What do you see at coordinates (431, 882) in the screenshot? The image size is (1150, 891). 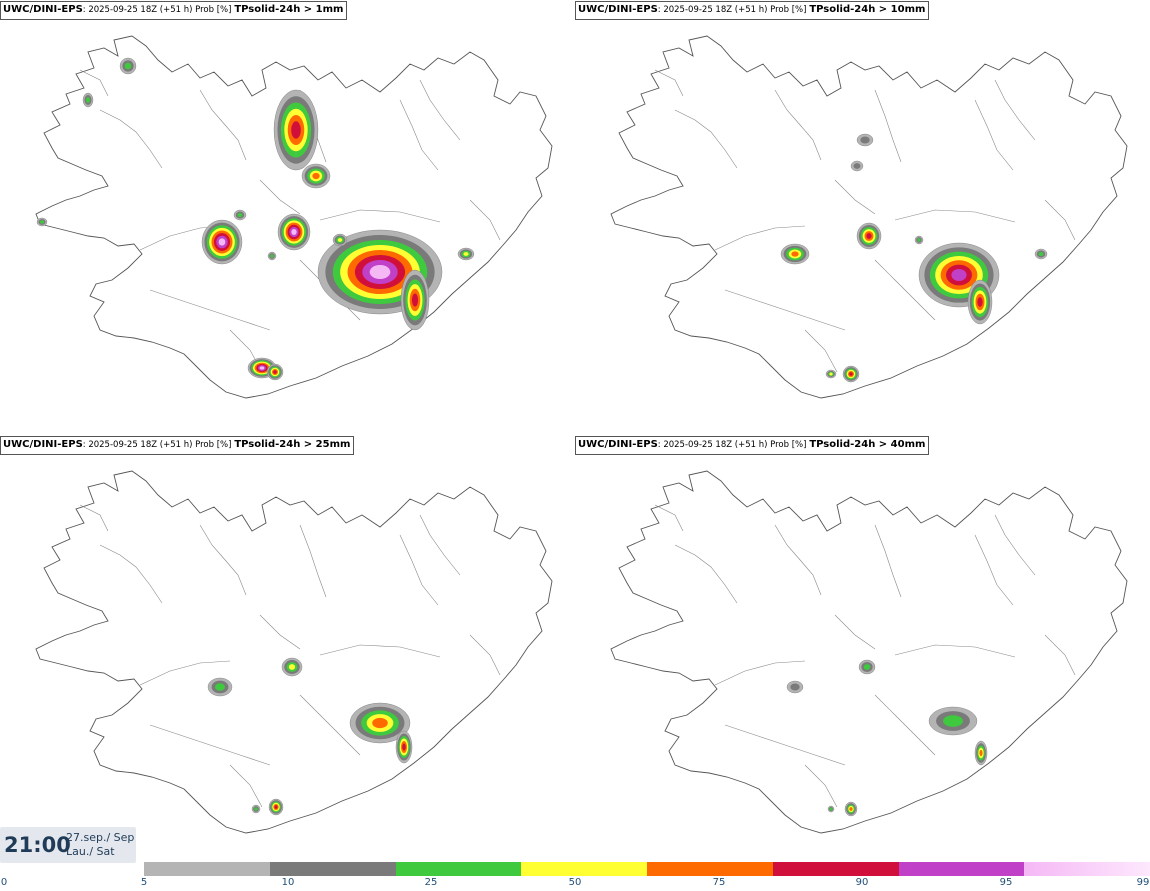 I see `legend-tick-label: 25` at bounding box center [431, 882].